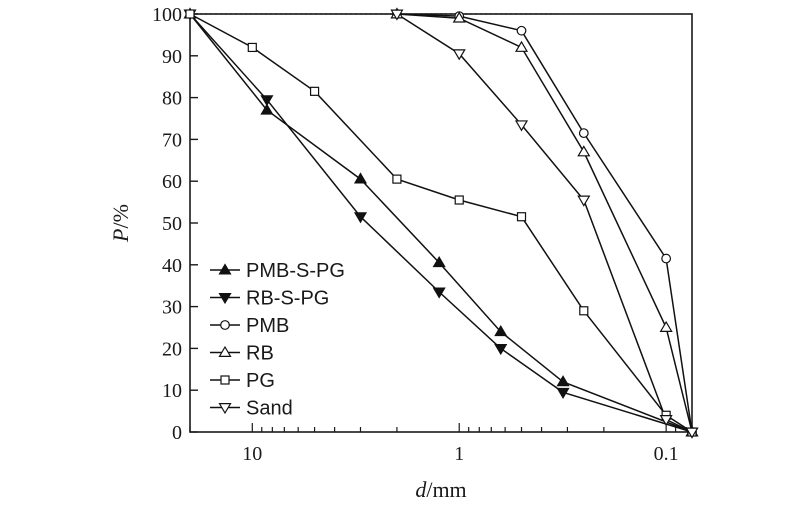 The image size is (800, 507). I want to click on x-tick-label-1: 1, so click(459, 454).